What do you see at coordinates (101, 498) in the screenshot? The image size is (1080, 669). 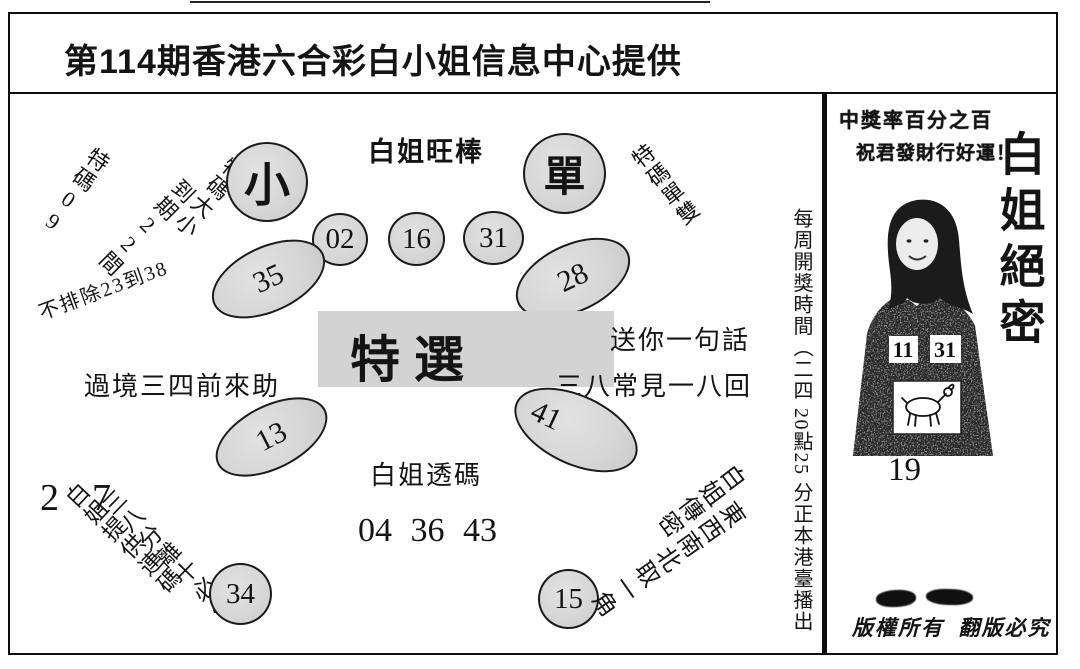 I see `loose-digit-7: 7` at bounding box center [101, 498].